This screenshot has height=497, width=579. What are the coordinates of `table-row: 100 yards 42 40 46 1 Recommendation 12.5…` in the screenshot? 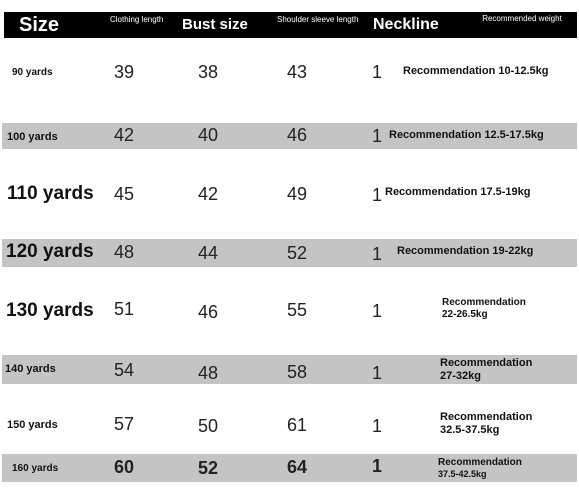 It's located at (289, 136).